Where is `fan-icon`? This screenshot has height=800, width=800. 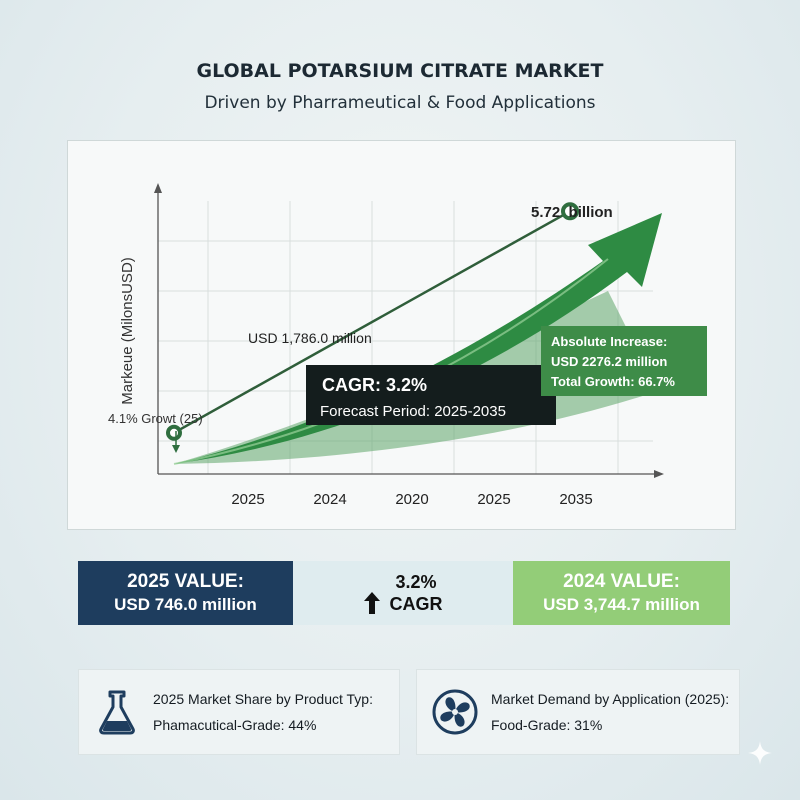 fan-icon is located at coordinates (455, 712).